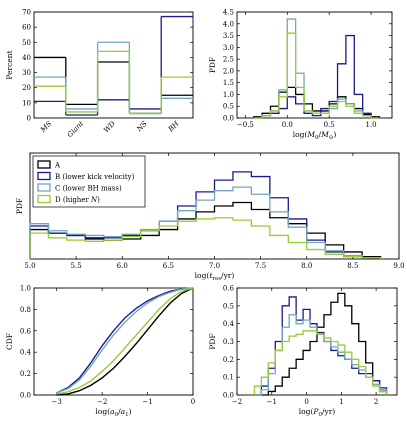 The image size is (407, 427). I want to click on y-tick-label: 0, so click(29, 119).